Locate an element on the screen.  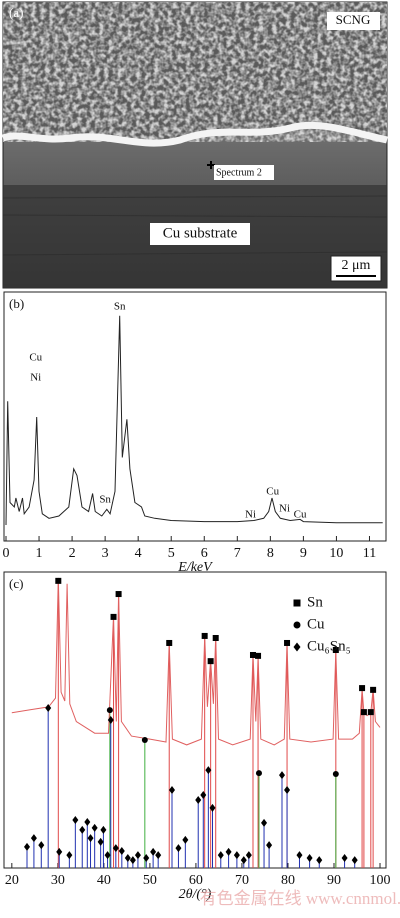
x-tick-label: 60 is located at coordinates (196, 880).